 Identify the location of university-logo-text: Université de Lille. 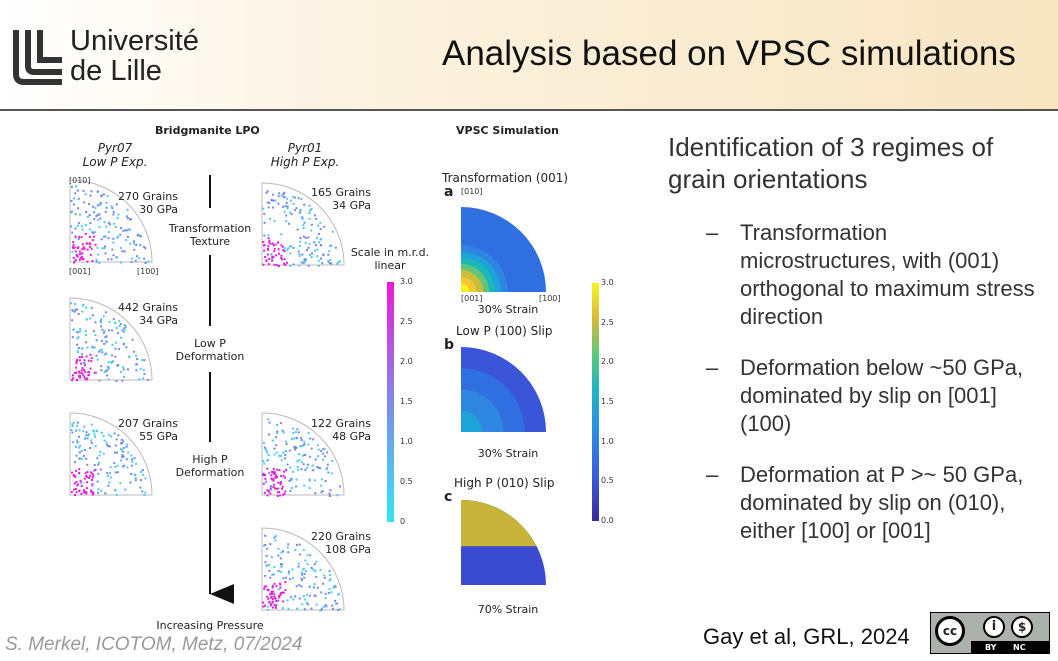
(134, 56).